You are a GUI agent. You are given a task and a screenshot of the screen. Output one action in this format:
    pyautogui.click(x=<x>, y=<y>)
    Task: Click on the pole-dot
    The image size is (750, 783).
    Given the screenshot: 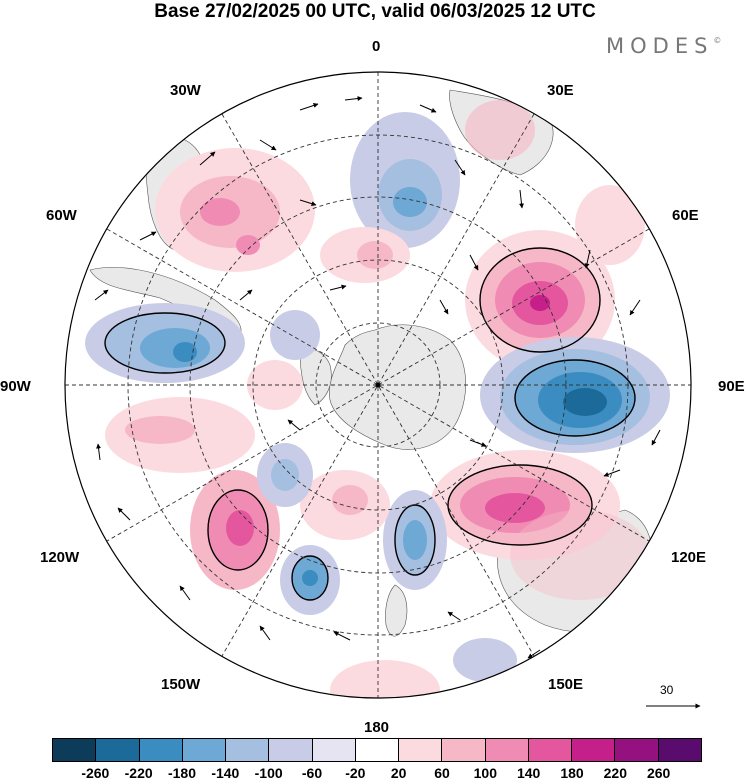 What is the action you would take?
    pyautogui.click(x=378, y=385)
    